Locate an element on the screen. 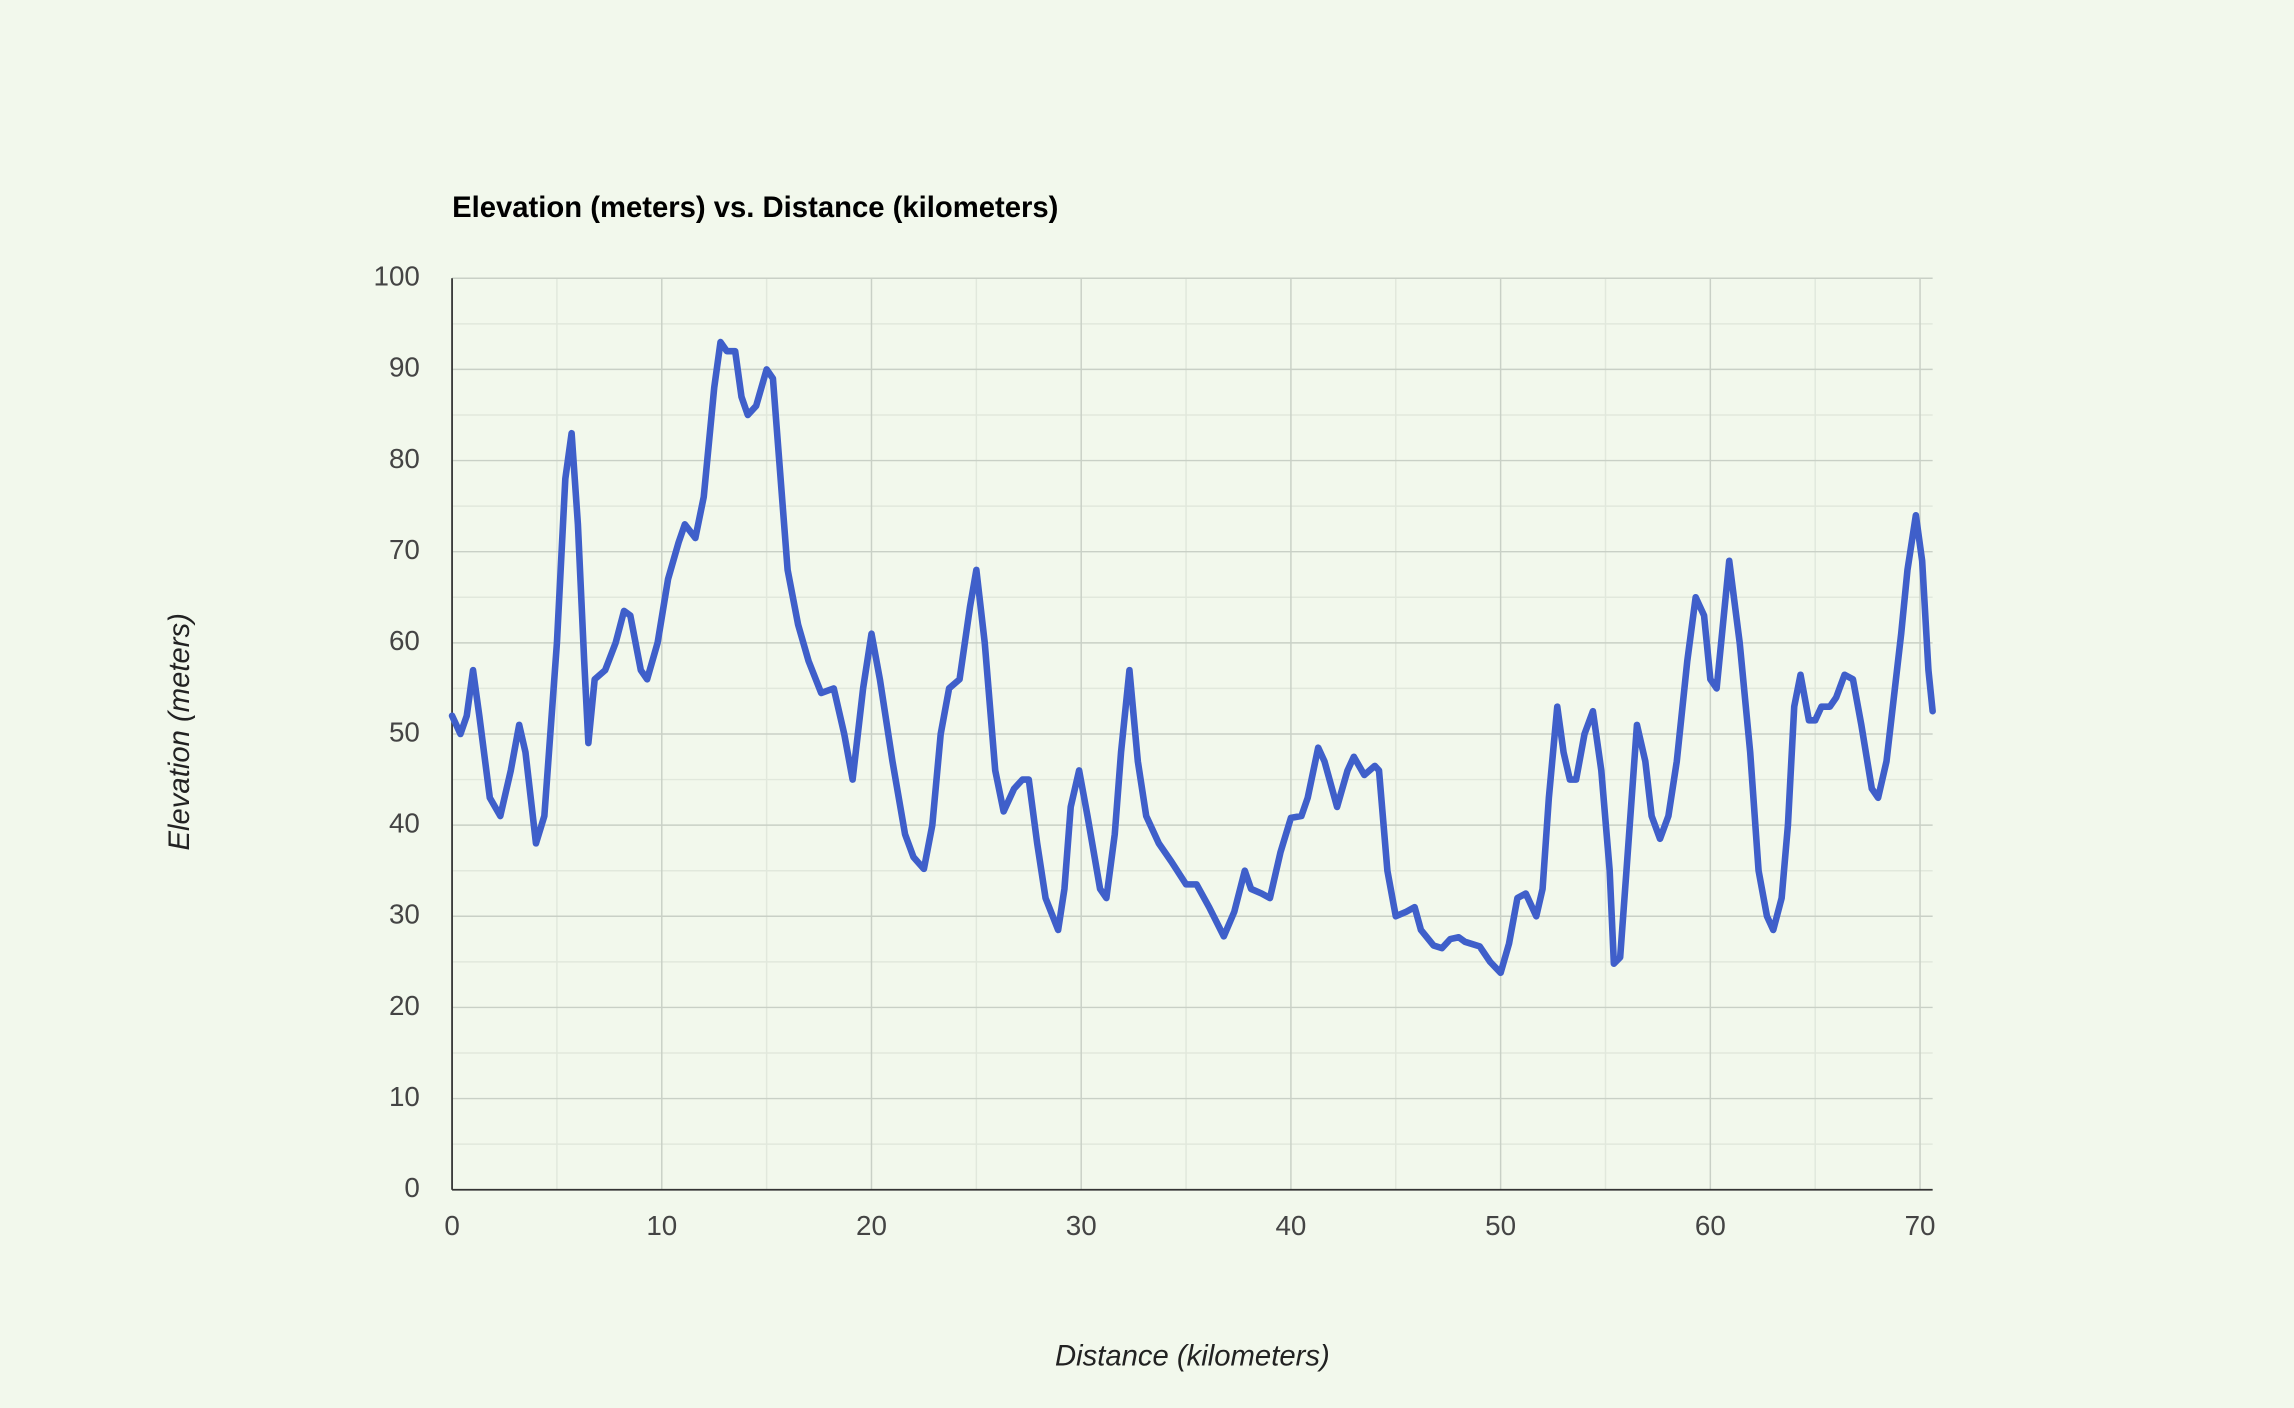  y-tick-label: 80 is located at coordinates (404, 458).